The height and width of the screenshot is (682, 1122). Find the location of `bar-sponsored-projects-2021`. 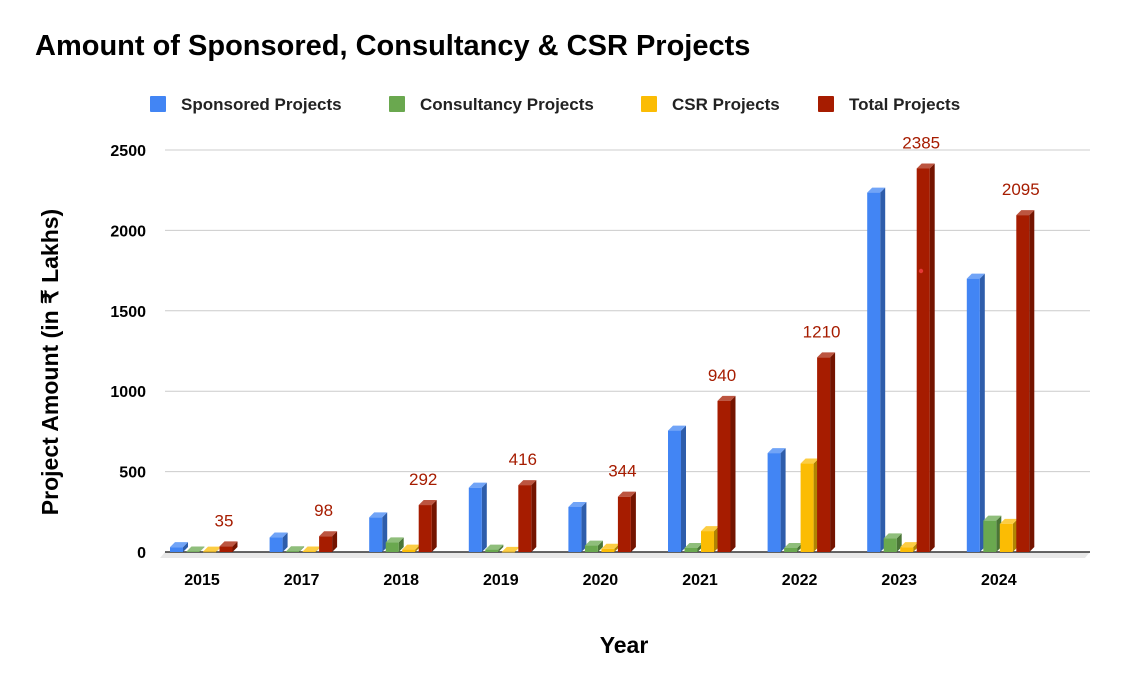

bar-sponsored-projects-2021 is located at coordinates (677, 488).